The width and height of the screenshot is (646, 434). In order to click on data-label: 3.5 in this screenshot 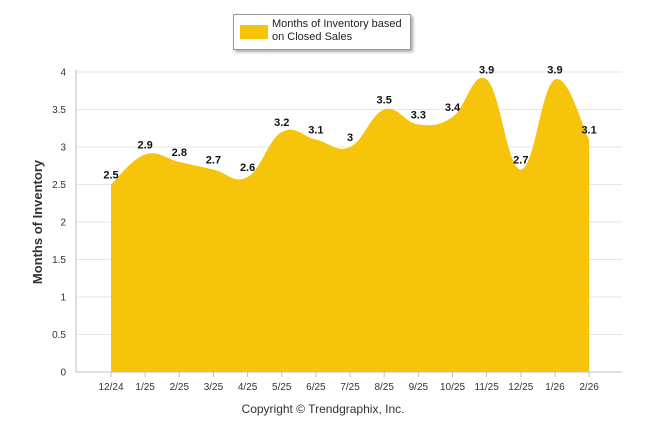, I will do `click(384, 101)`.